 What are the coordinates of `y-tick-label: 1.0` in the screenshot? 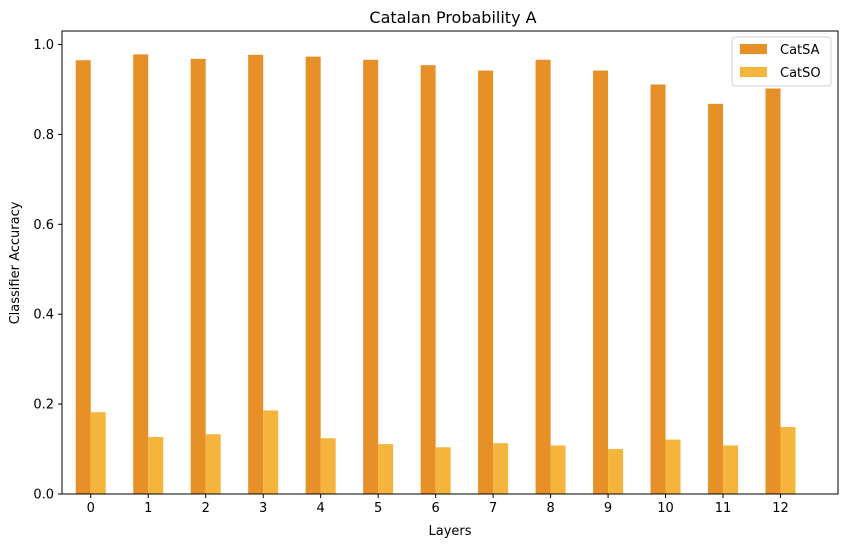 It's located at (43, 45).